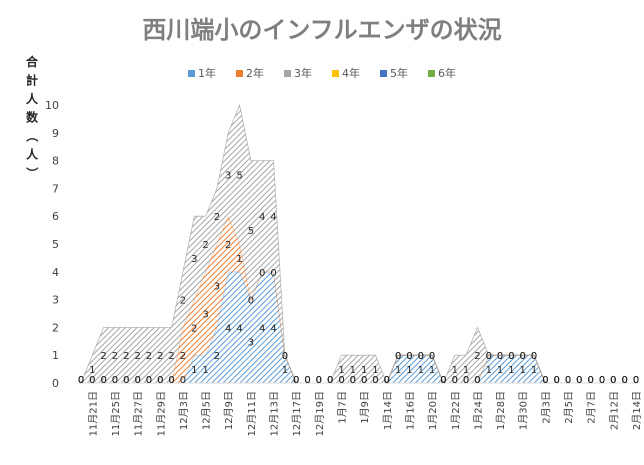 This screenshot has width=644, height=465. Describe the element at coordinates (388, 410) in the screenshot. I see `x-tick-label: 1月14日` at that location.